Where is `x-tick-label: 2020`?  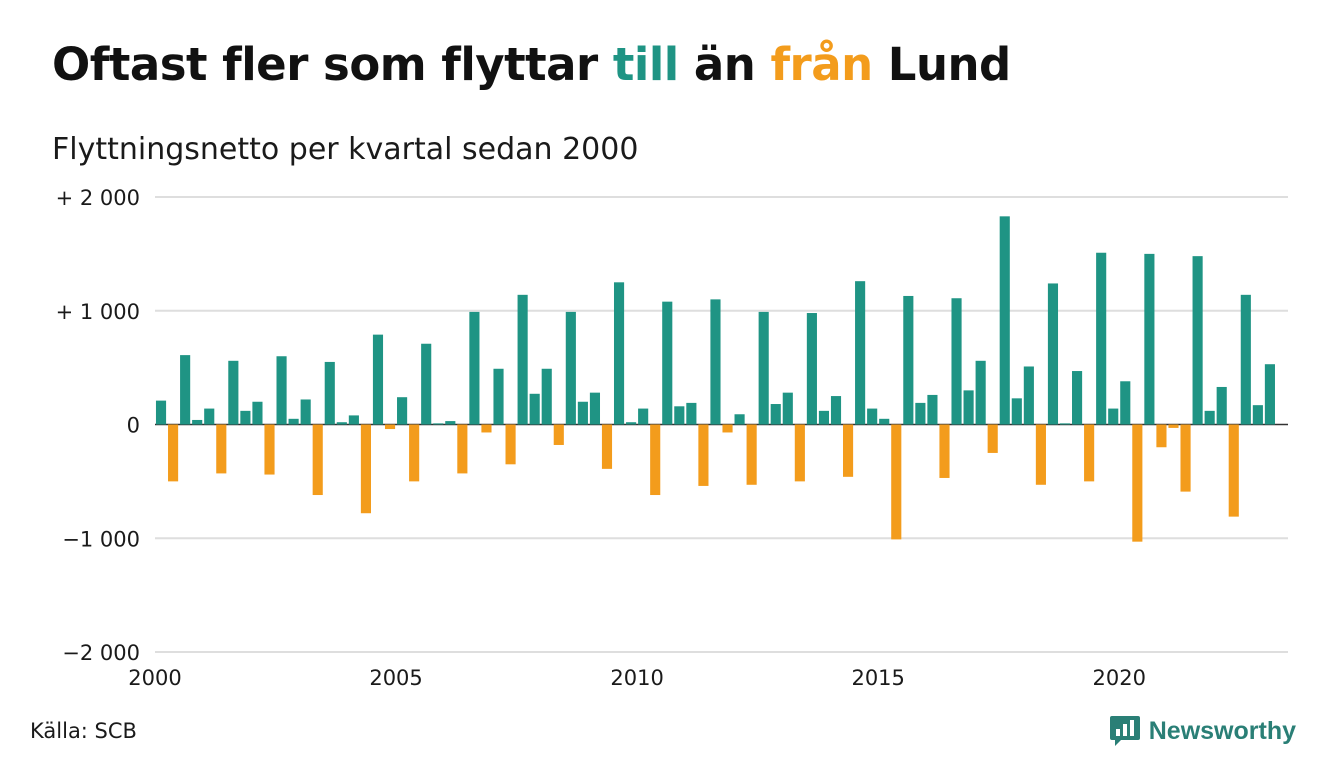 x-tick-label: 2020 is located at coordinates (1119, 678).